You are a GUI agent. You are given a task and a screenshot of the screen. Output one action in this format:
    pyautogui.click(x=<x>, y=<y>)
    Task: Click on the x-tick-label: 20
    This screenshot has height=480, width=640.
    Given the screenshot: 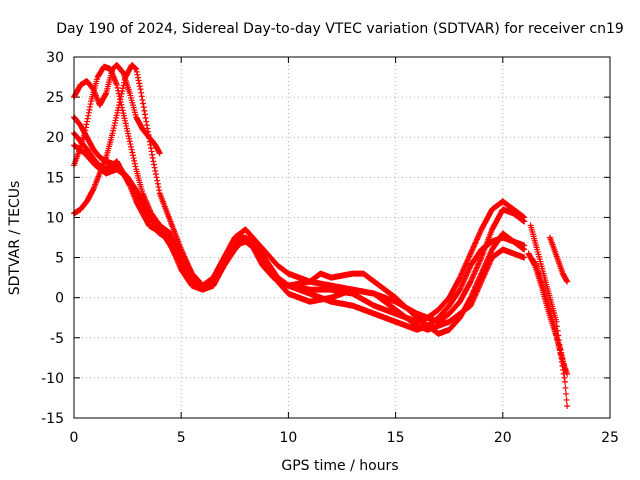 What is the action you would take?
    pyautogui.click(x=503, y=438)
    